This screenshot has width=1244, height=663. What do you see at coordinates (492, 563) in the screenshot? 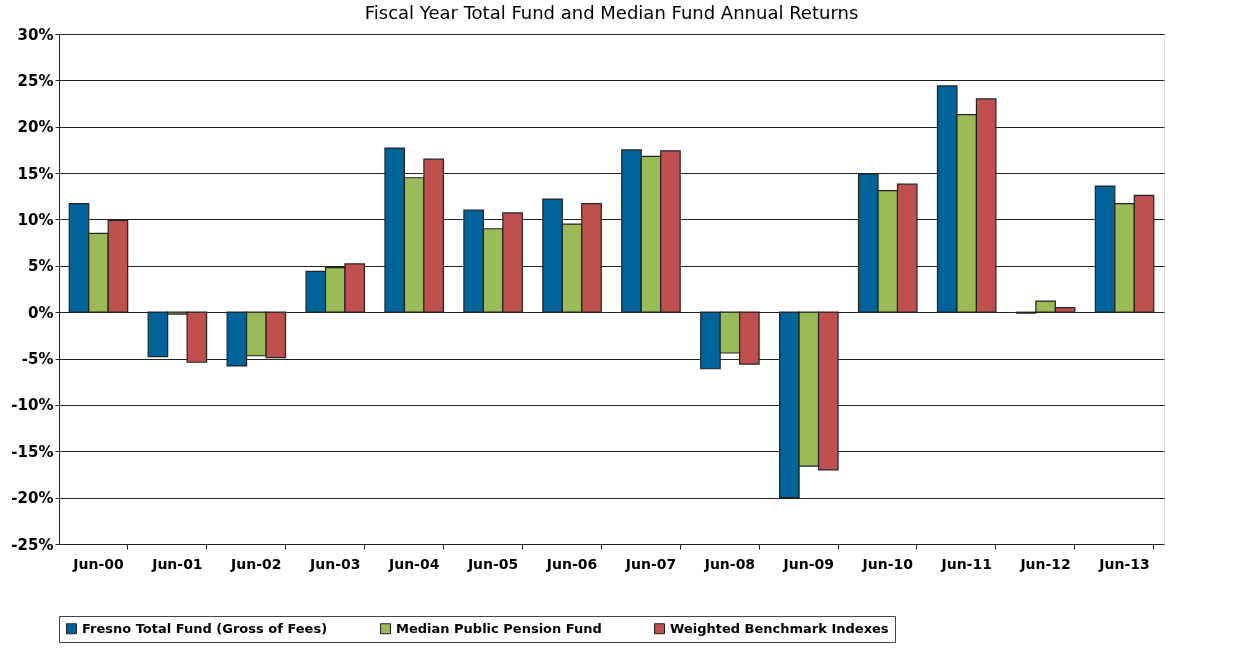
I see `x-tick-label: Jun-05` at bounding box center [492, 563].